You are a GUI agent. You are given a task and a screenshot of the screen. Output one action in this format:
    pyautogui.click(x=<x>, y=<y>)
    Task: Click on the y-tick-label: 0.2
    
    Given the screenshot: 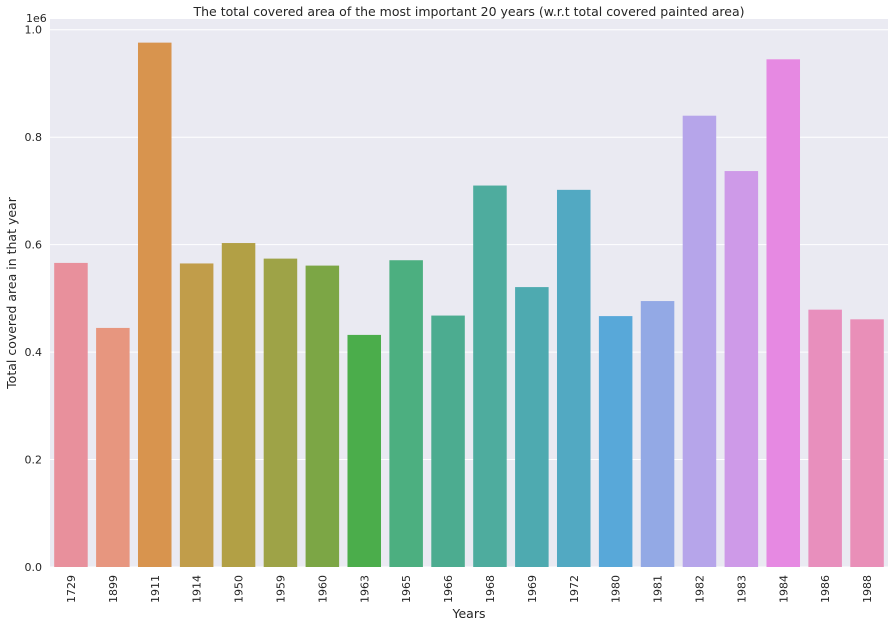 What is the action you would take?
    pyautogui.click(x=34, y=460)
    